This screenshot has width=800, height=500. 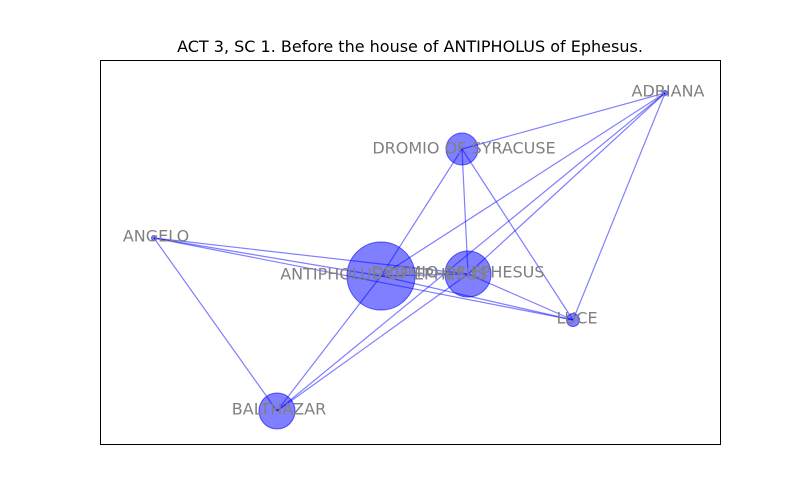 I want to click on node-label-balthazar: BALTHAZAR, so click(x=279, y=409).